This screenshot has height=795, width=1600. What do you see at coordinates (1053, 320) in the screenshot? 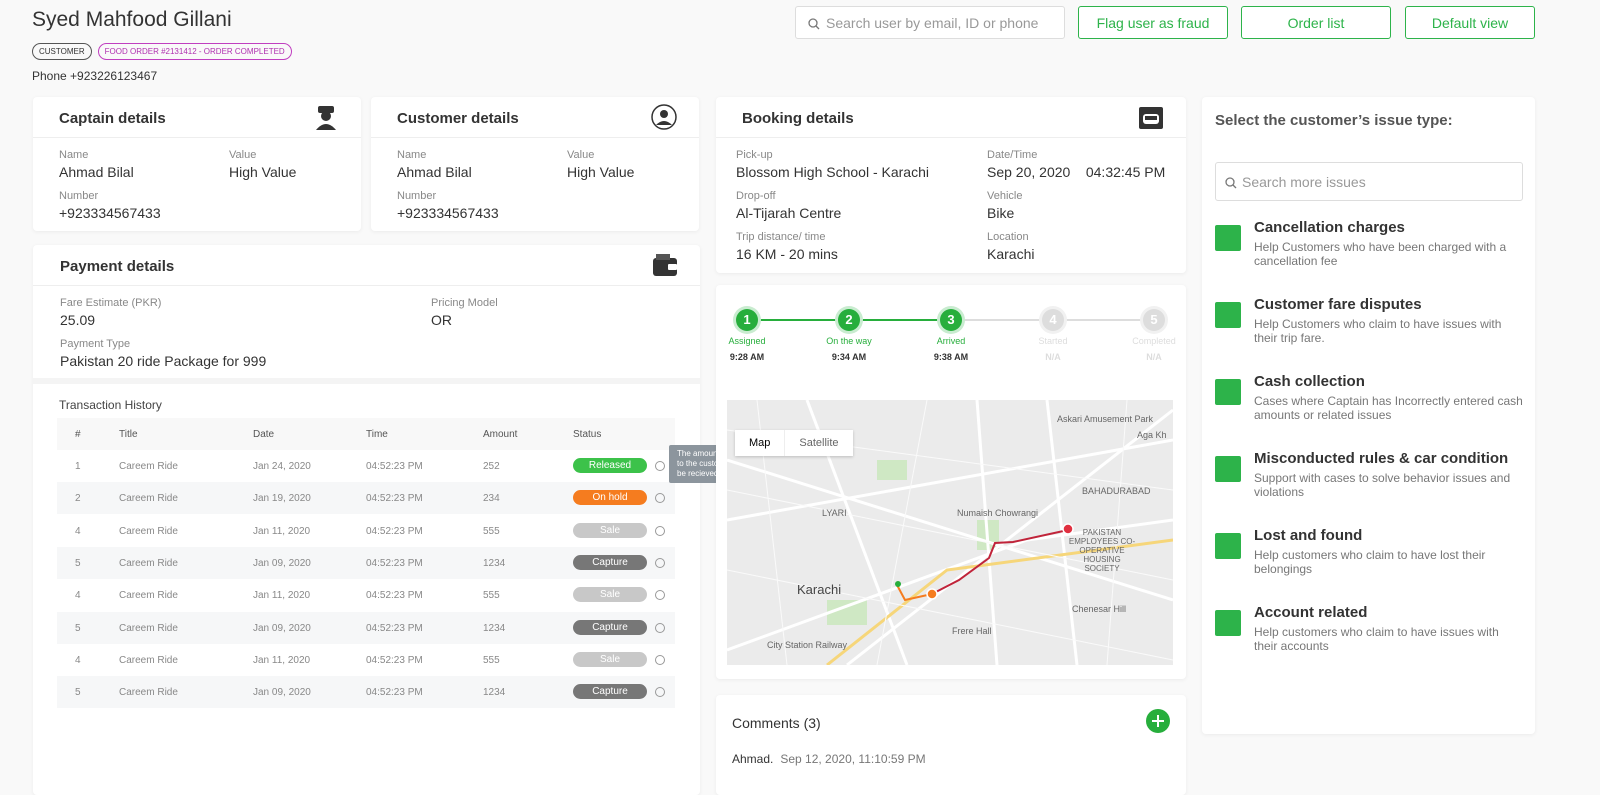
I see `step-circle: 4` at bounding box center [1053, 320].